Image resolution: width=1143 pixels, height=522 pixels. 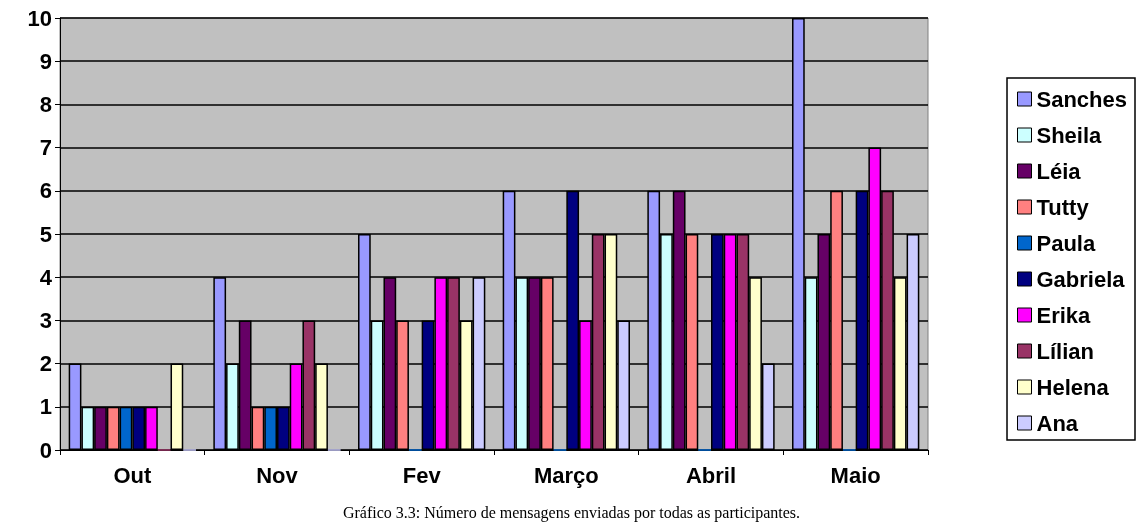 I want to click on legend-label: Paula, so click(x=1066, y=243).